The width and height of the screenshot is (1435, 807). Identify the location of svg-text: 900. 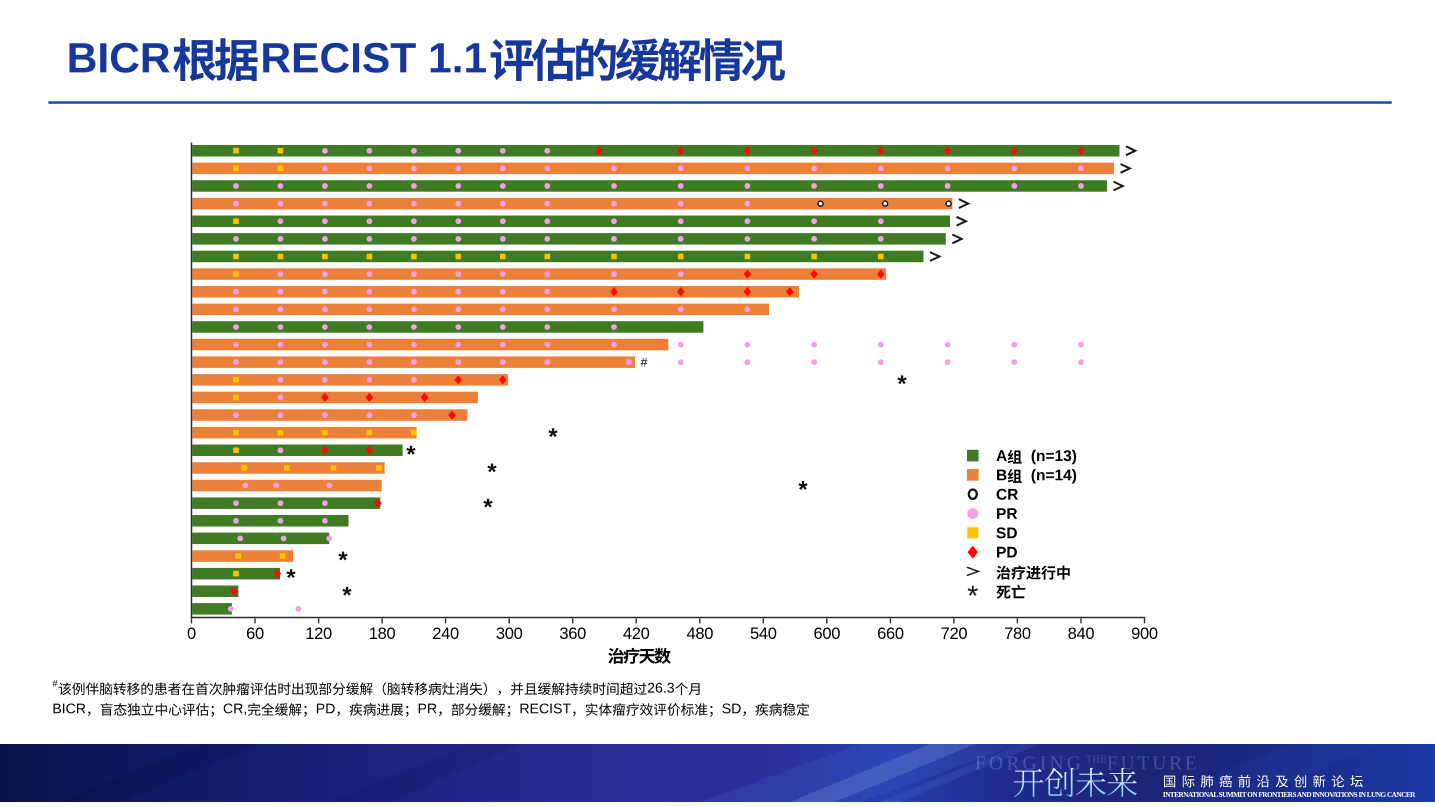
(1144, 634).